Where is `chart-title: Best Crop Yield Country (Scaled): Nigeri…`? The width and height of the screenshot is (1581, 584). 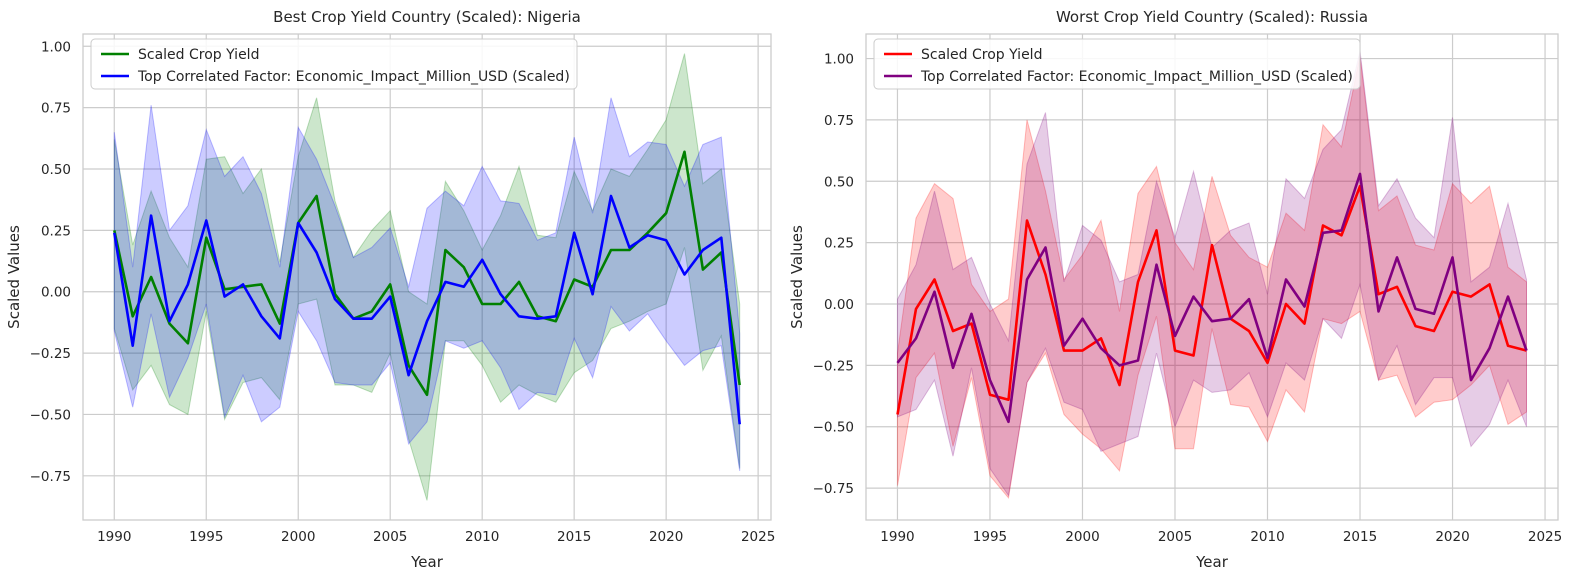 chart-title: Best Crop Yield Country (Scaled): Nigeri… is located at coordinates (427, 17).